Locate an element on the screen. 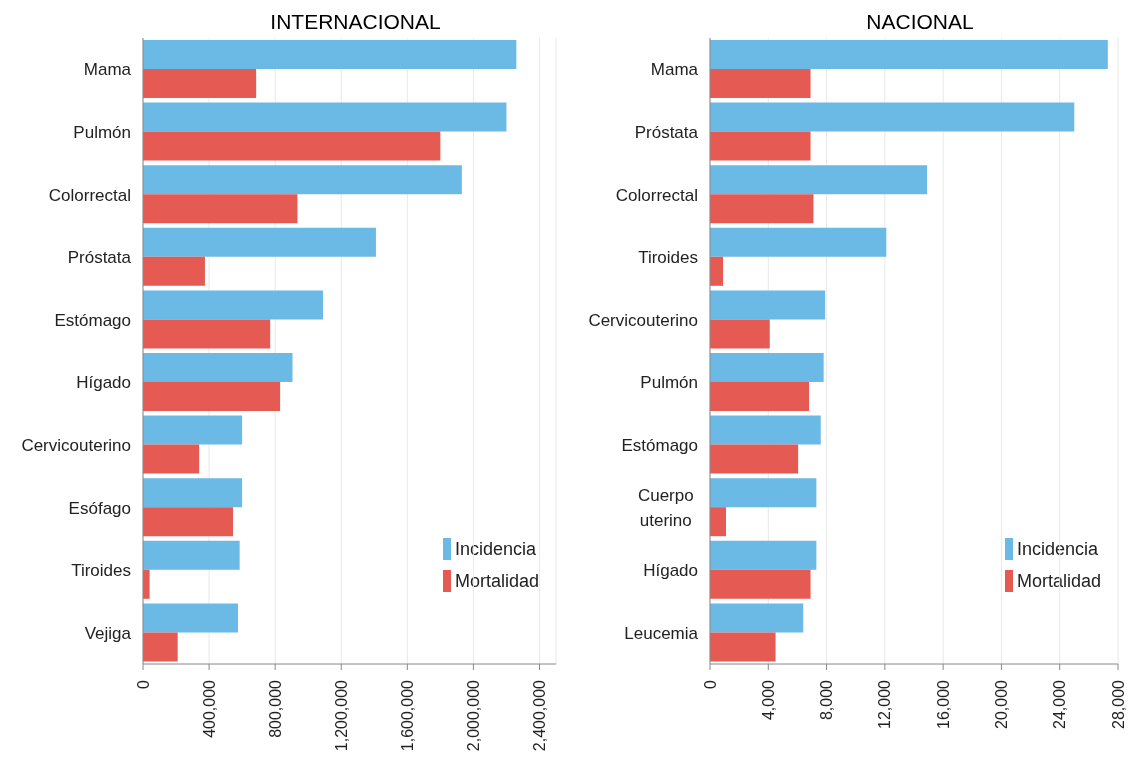 The height and width of the screenshot is (768, 1145). x-tick-label: 2,000,000 is located at coordinates (473, 715).